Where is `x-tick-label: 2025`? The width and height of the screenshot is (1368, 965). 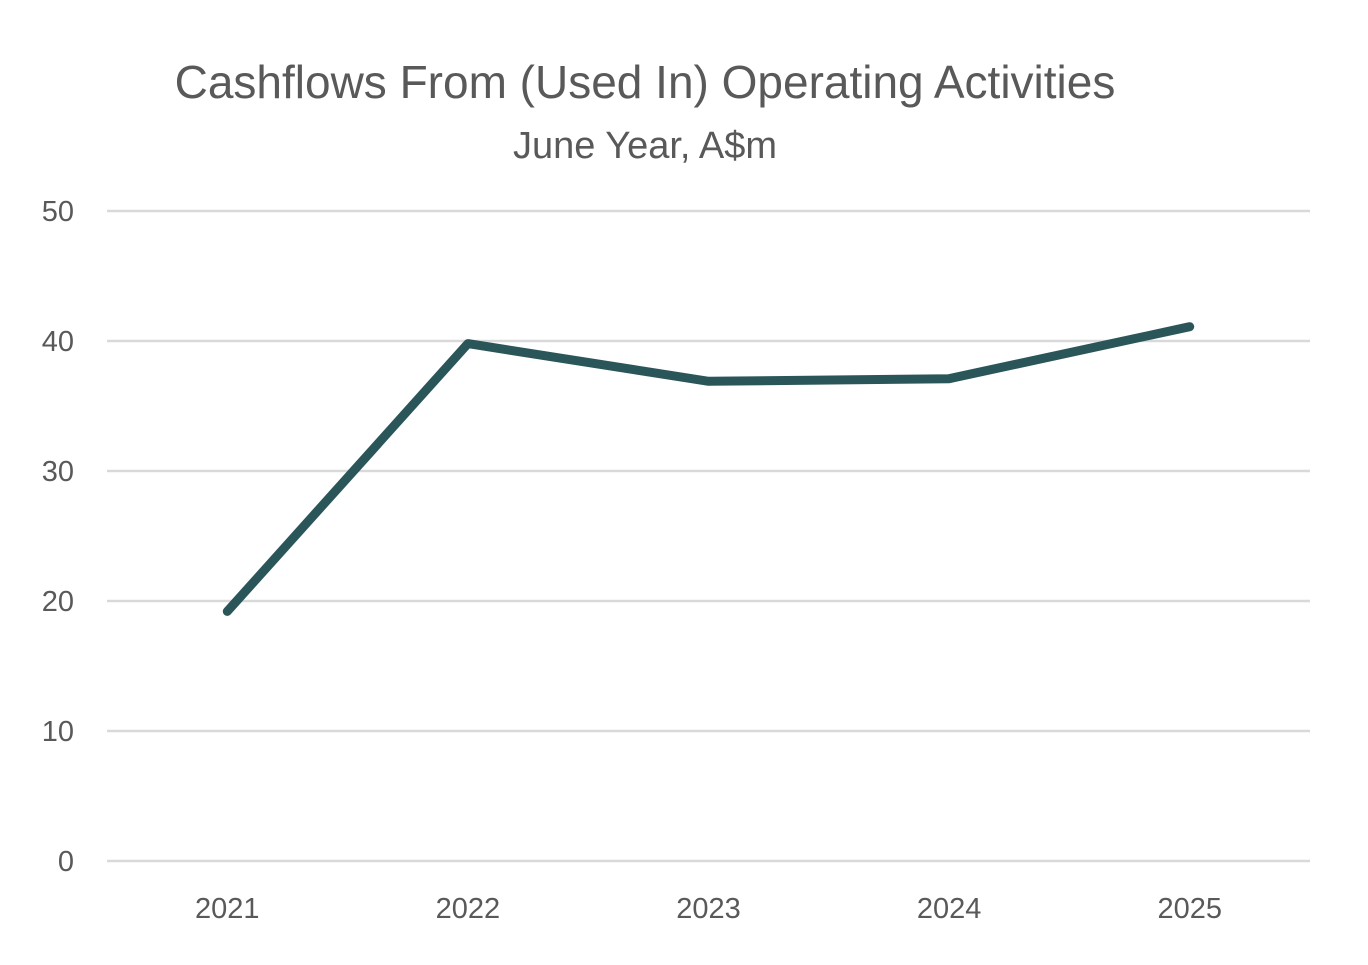 x-tick-label: 2025 is located at coordinates (1189, 909).